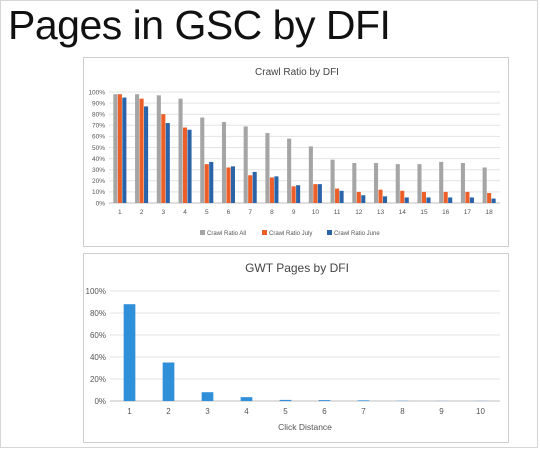 This screenshot has height=450, width=540. I want to click on x-tick-label: 17, so click(468, 212).